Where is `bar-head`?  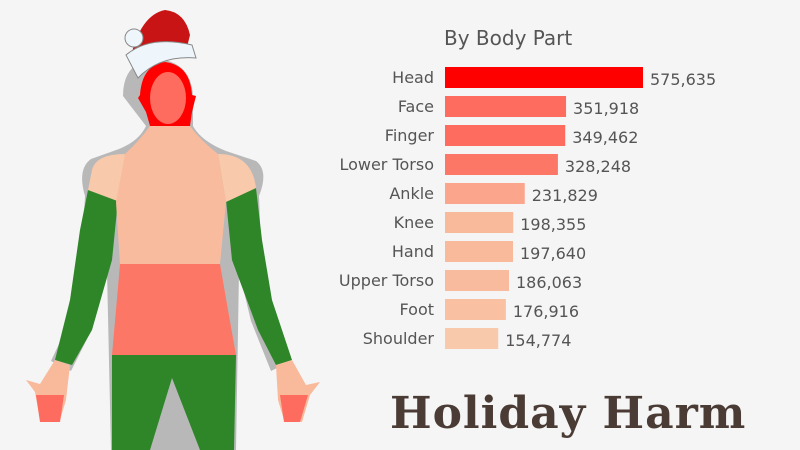
bar-head is located at coordinates (544, 77).